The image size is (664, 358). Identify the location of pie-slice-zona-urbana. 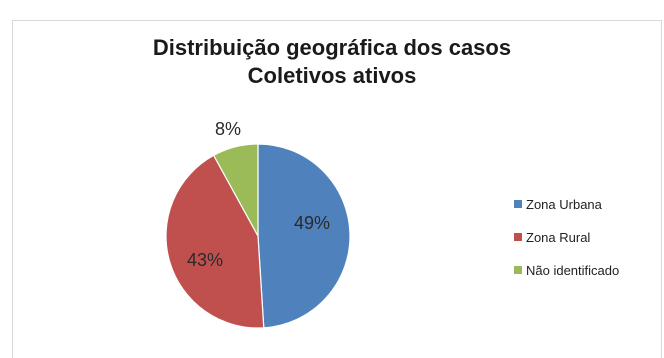
(304, 236).